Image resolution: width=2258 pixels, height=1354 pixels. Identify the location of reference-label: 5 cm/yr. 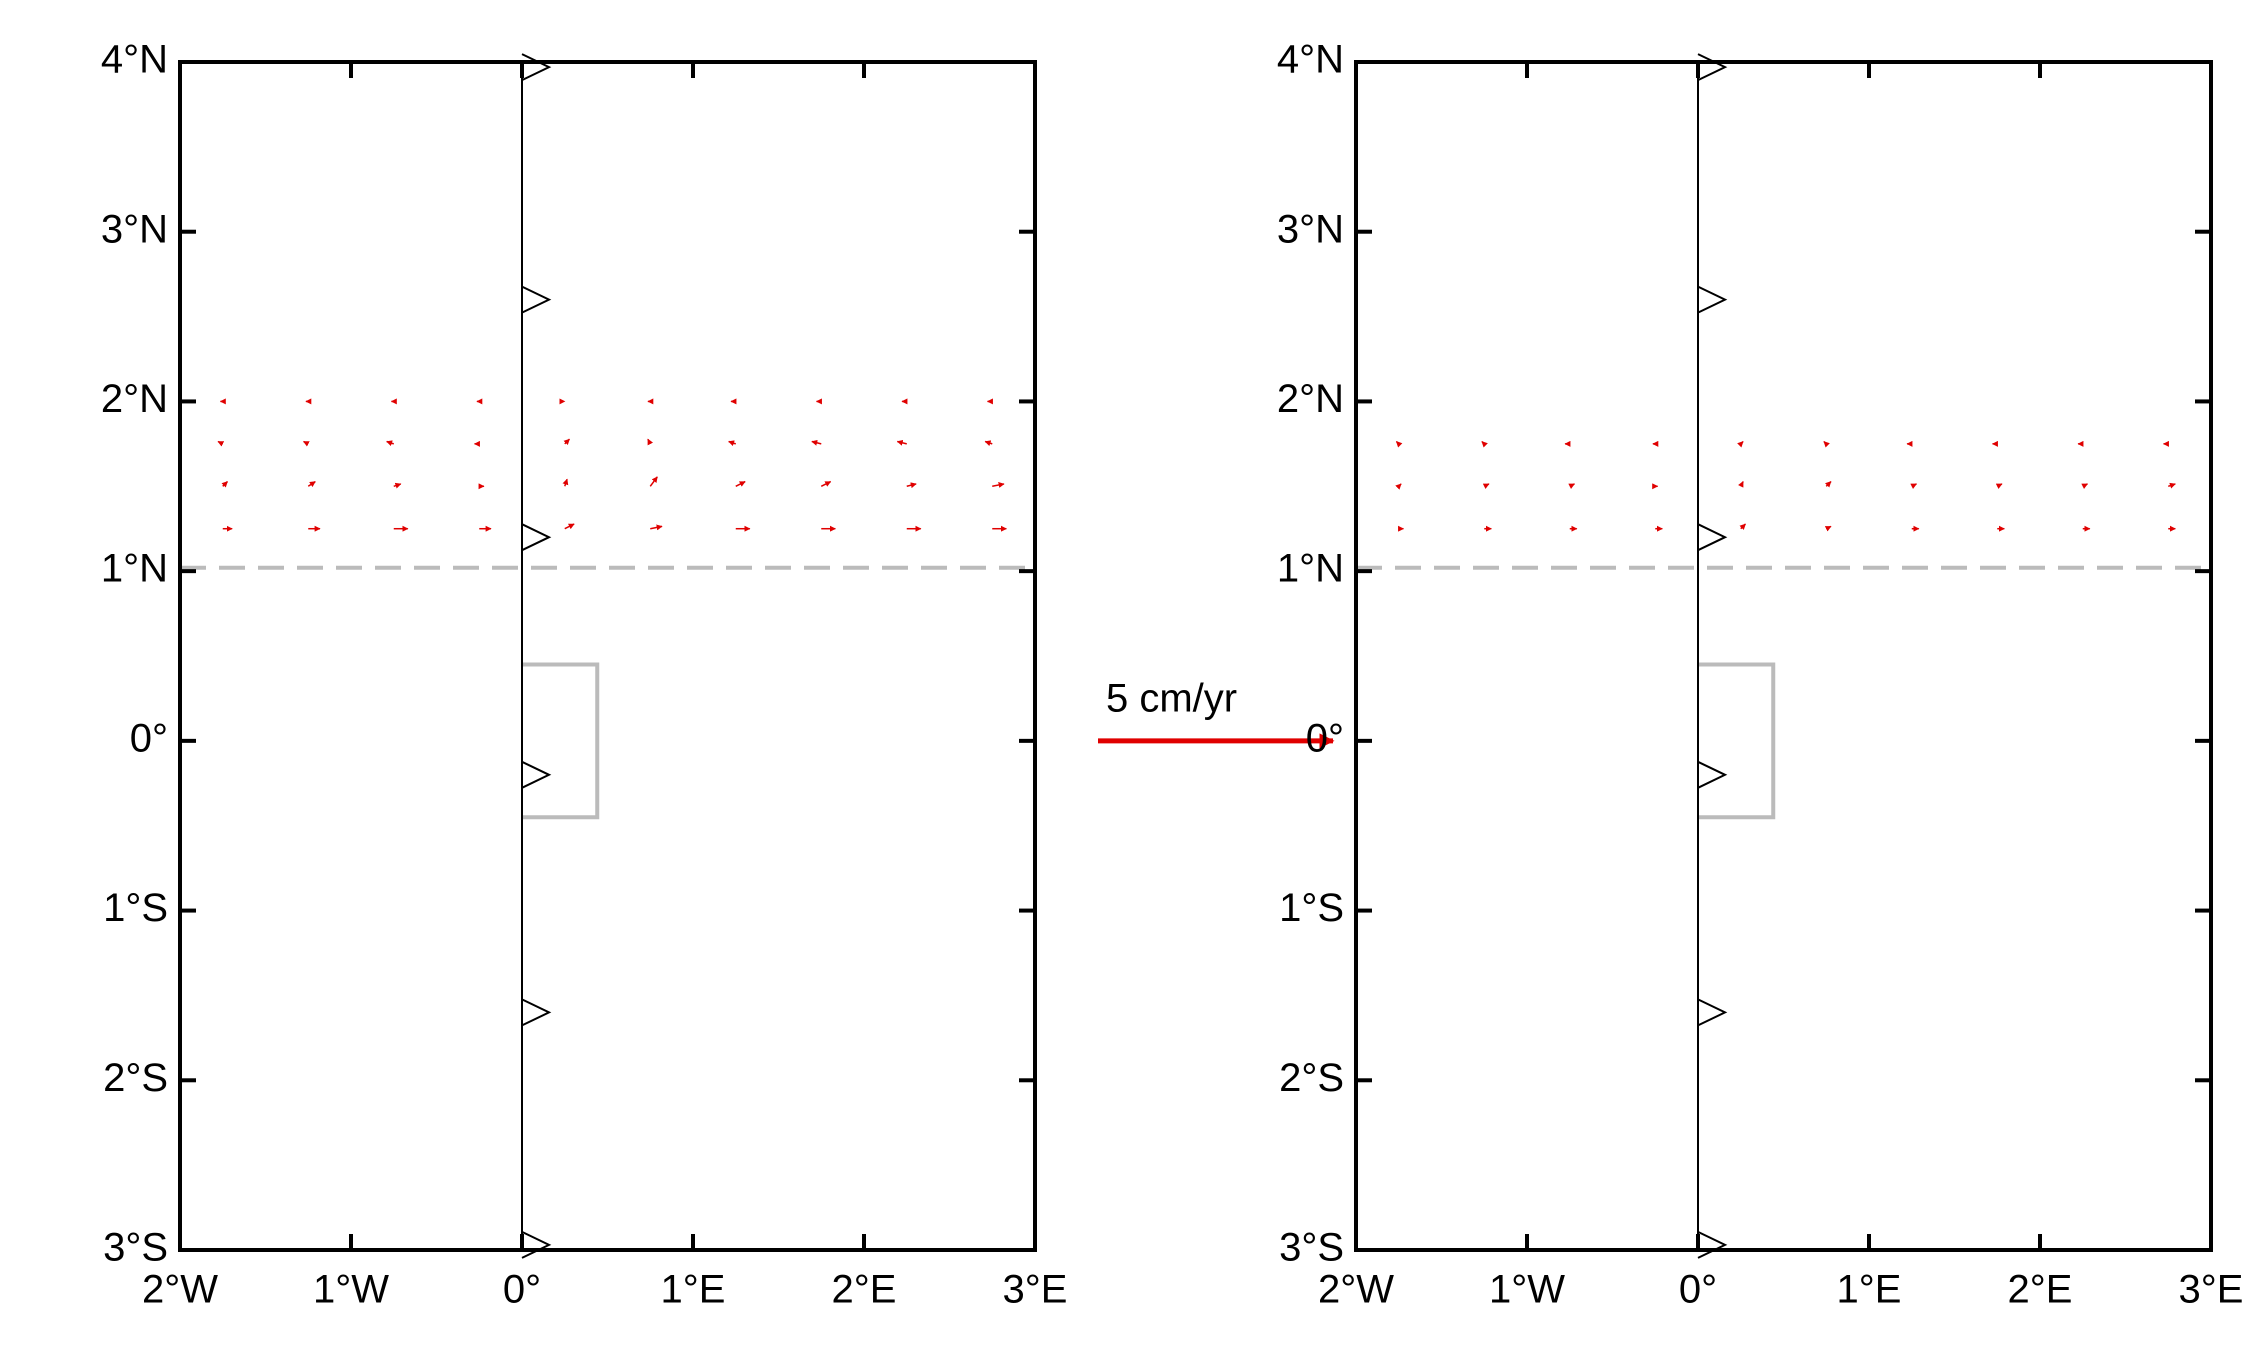
(1171, 698).